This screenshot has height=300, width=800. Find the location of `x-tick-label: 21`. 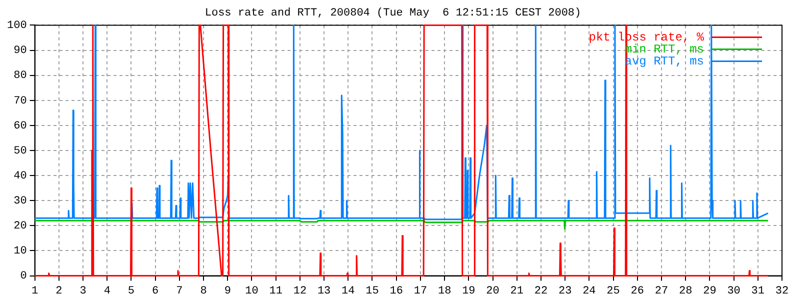

x-tick-label: 21 is located at coordinates (517, 291).